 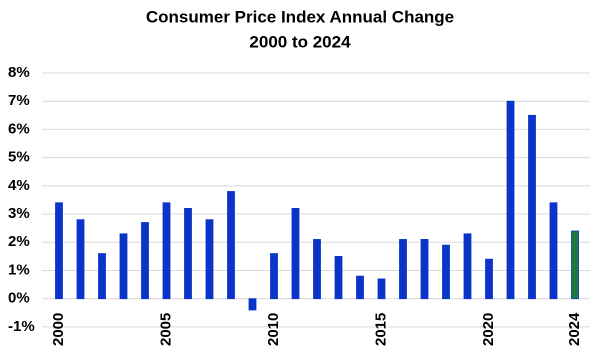 What do you see at coordinates (300, 16) in the screenshot?
I see `chart-title: Consumer Price Index Annual Change` at bounding box center [300, 16].